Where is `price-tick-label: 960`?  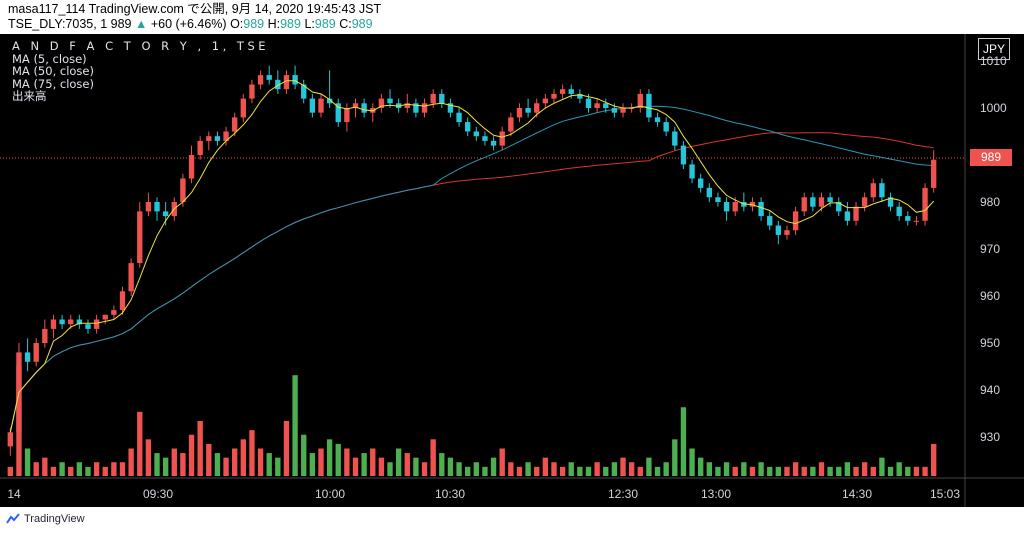 price-tick-label: 960 is located at coordinates (990, 296).